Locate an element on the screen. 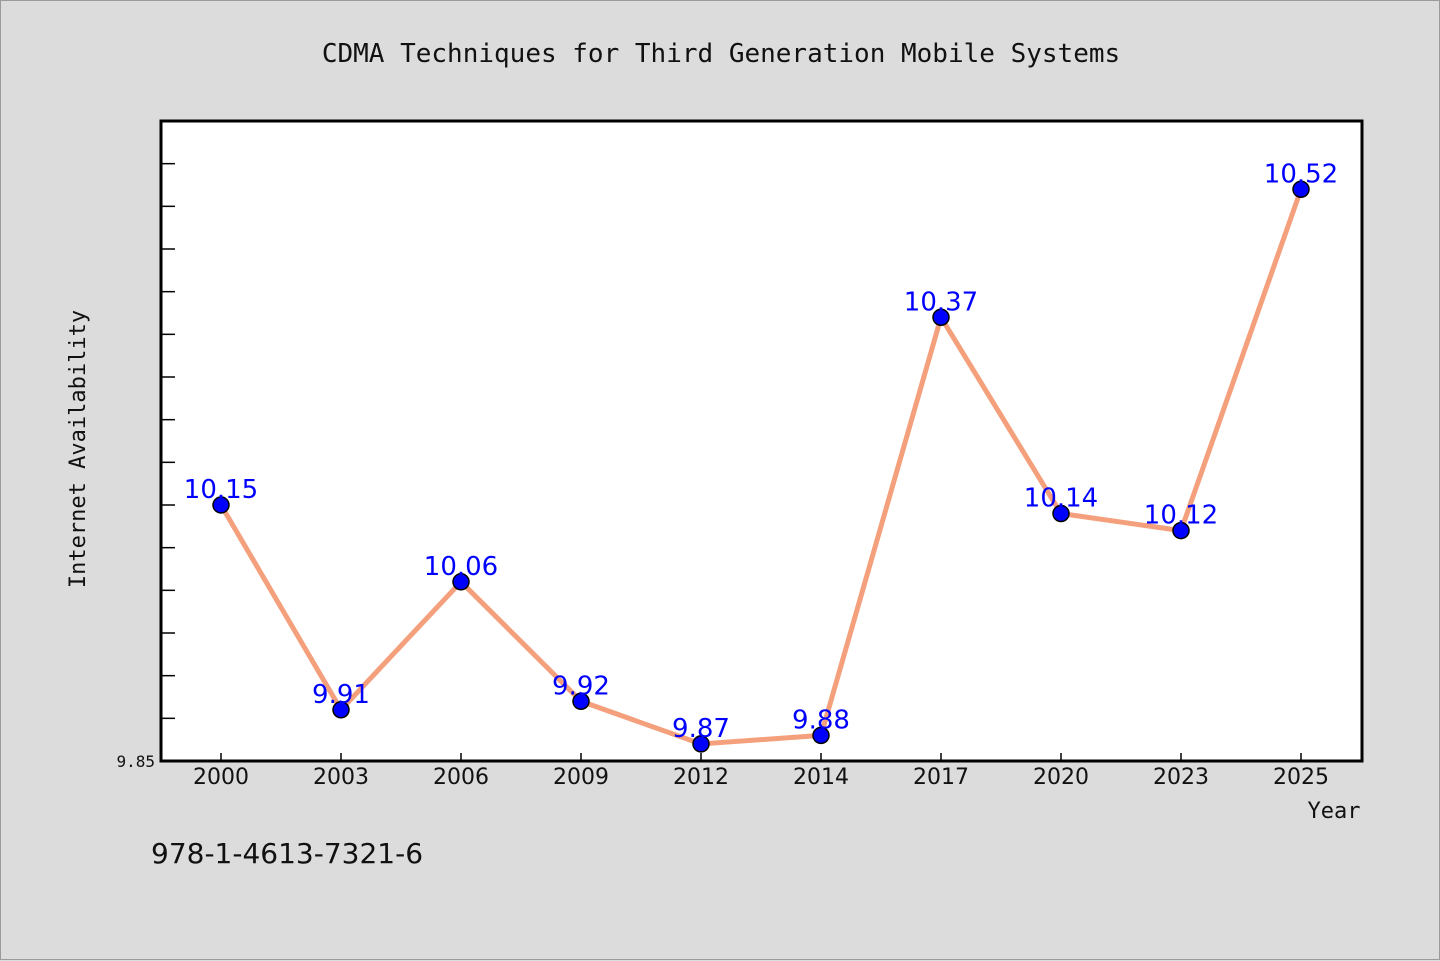 The image size is (1440, 961). data-label: 9.91 is located at coordinates (341, 695).